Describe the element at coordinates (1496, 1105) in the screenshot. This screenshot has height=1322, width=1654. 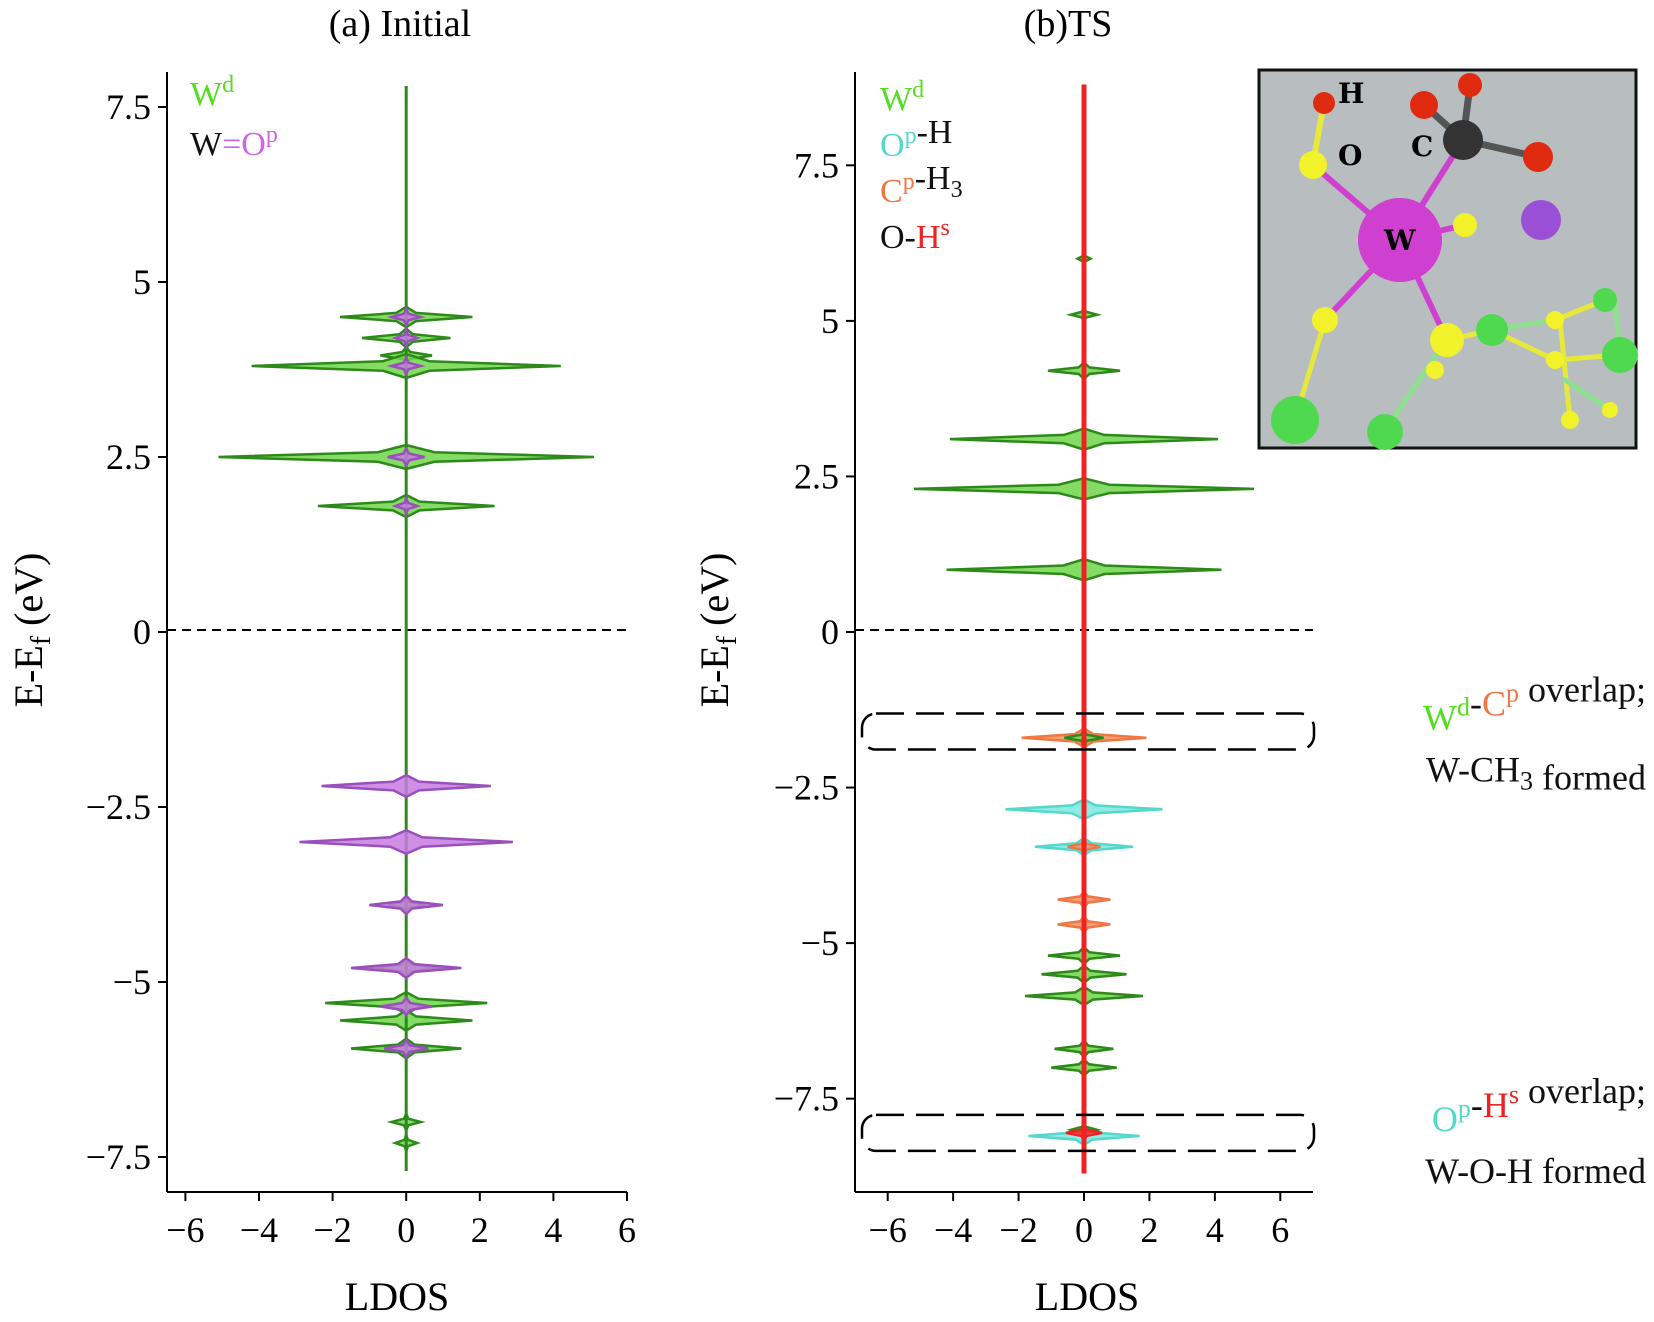
I see `annotation-text-part: H` at that location.